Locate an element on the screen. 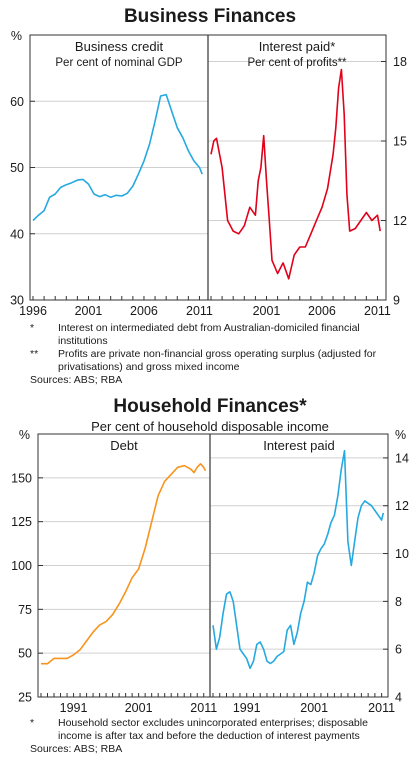 The width and height of the screenshot is (420, 760). panel-title-interest-paid: Interest paid is located at coordinates (299, 445).